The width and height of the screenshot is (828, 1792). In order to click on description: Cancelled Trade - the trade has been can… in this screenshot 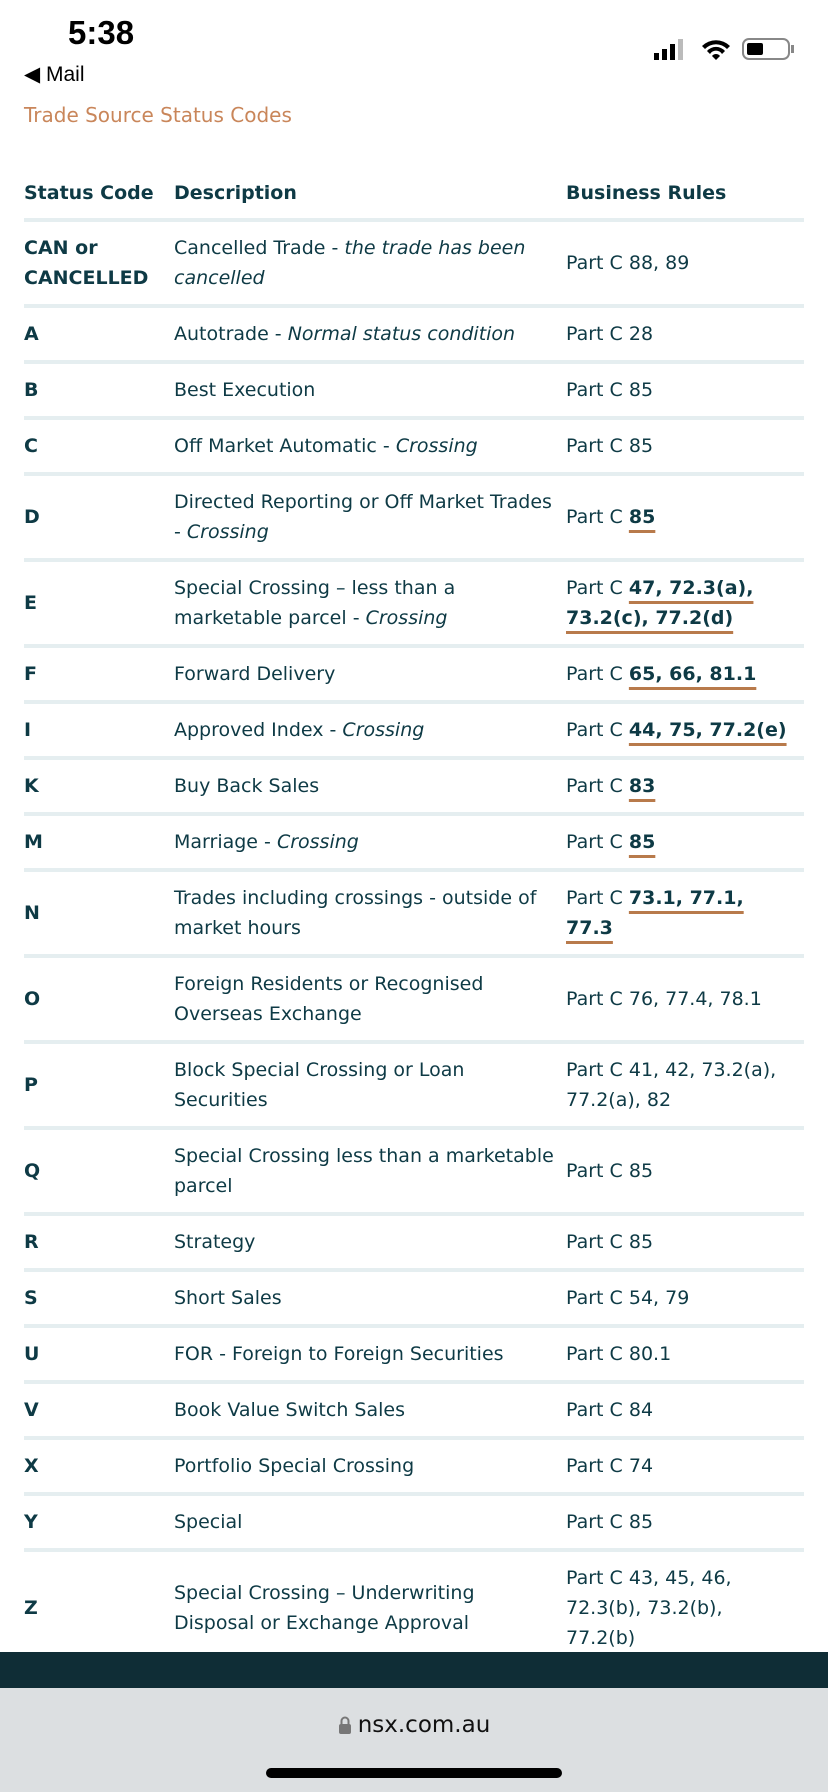, I will do `click(370, 264)`.